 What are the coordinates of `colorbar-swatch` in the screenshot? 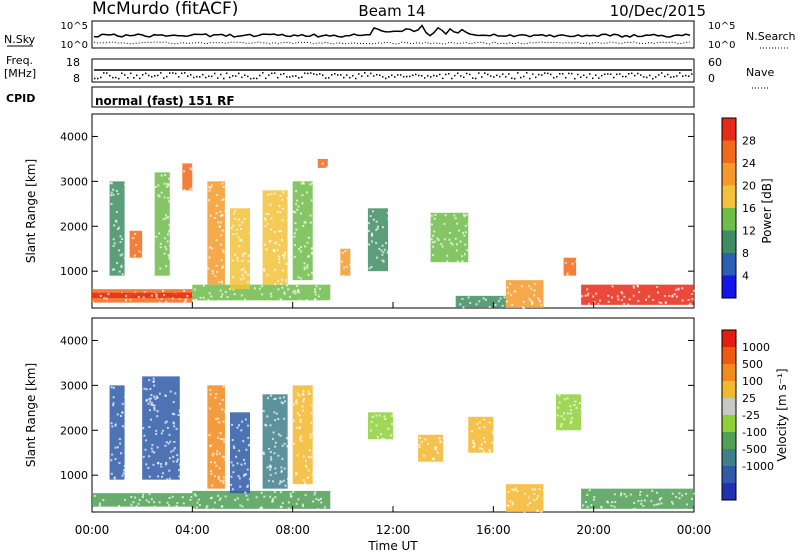 It's located at (729, 241).